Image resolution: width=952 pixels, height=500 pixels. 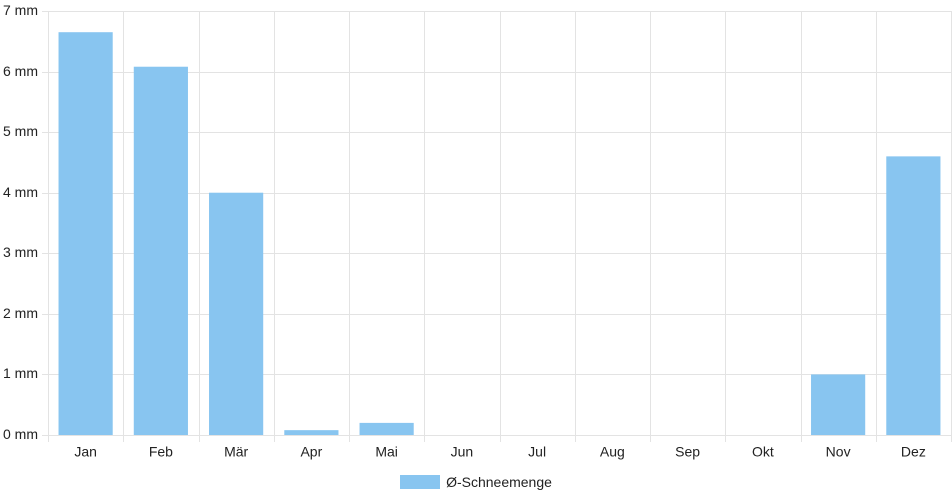 I want to click on legend-item: Ø-Schneemenge, so click(x=476, y=482).